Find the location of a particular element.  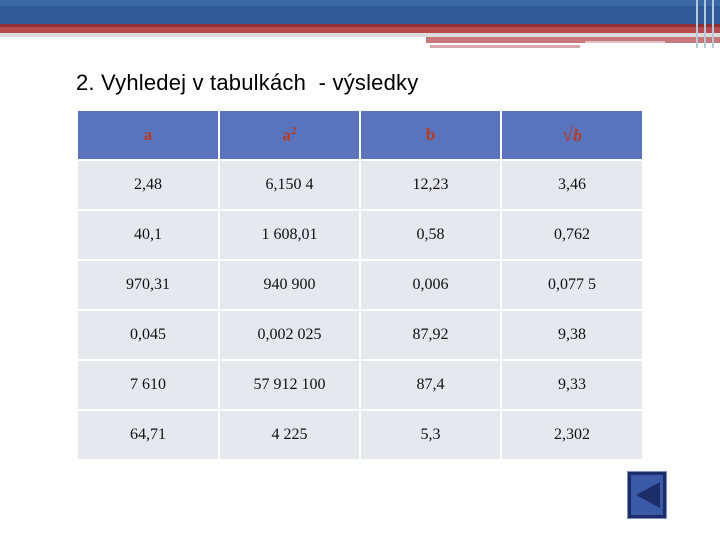

table-row: 0,045 0,002 025 87,92 9,38 is located at coordinates (360, 334).